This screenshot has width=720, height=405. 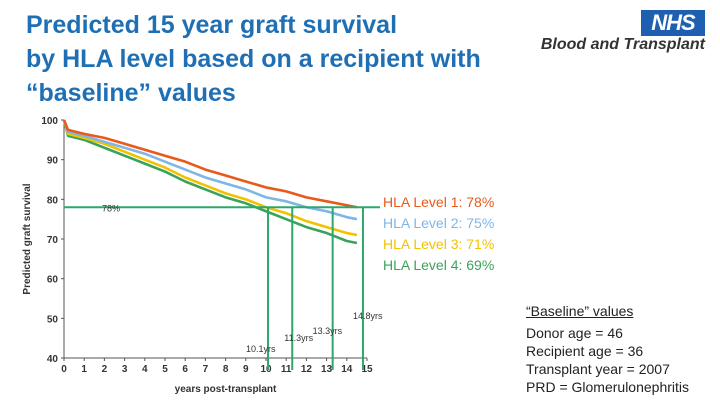 I want to click on y-tick-label: 100, so click(x=49, y=121).